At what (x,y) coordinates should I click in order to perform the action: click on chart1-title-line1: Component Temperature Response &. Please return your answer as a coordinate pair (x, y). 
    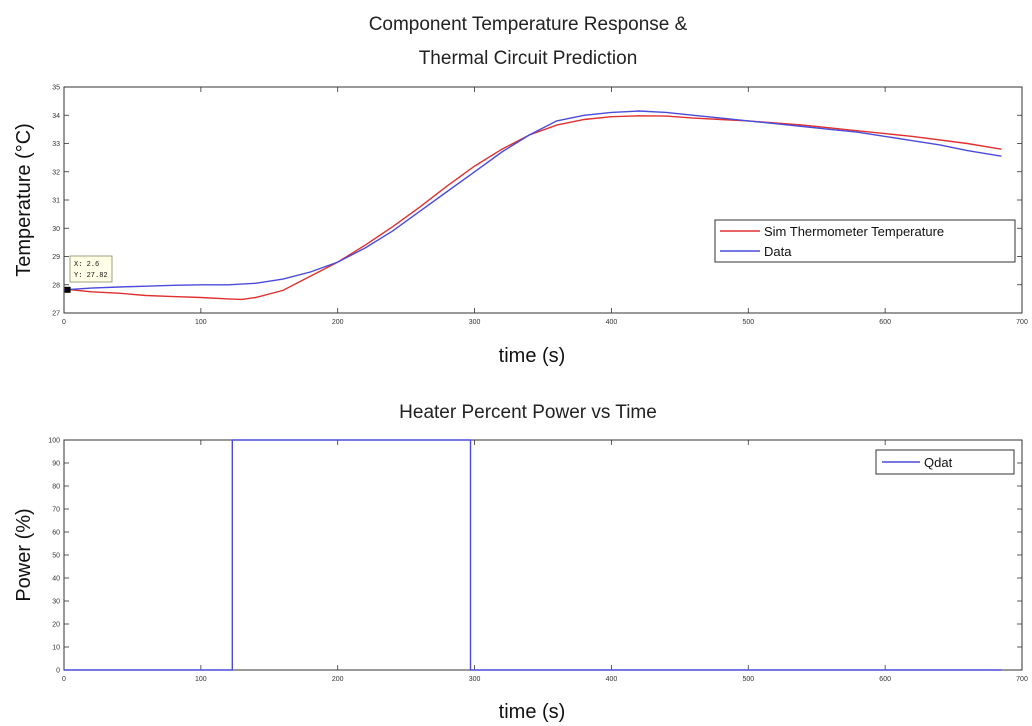
    Looking at the image, I should click on (528, 24).